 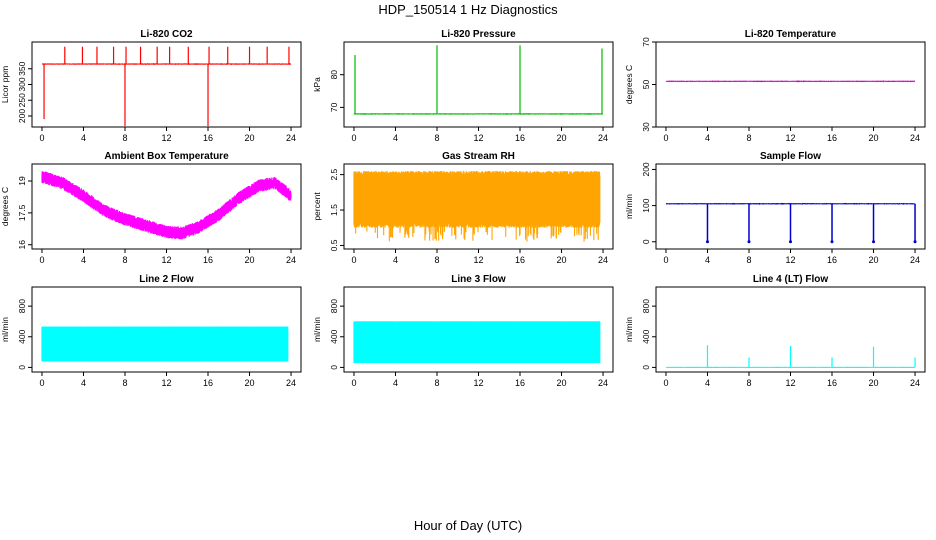 What do you see at coordinates (791, 223) in the screenshot?
I see `panel-6-series` at bounding box center [791, 223].